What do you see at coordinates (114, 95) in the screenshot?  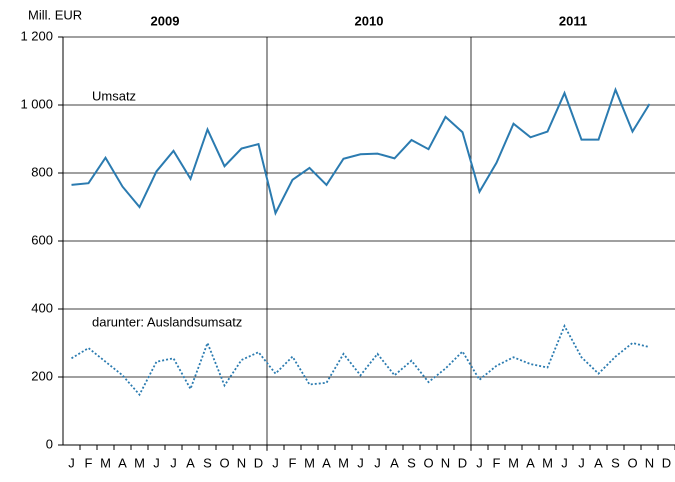 I see `series-label: Umsatz` at bounding box center [114, 95].